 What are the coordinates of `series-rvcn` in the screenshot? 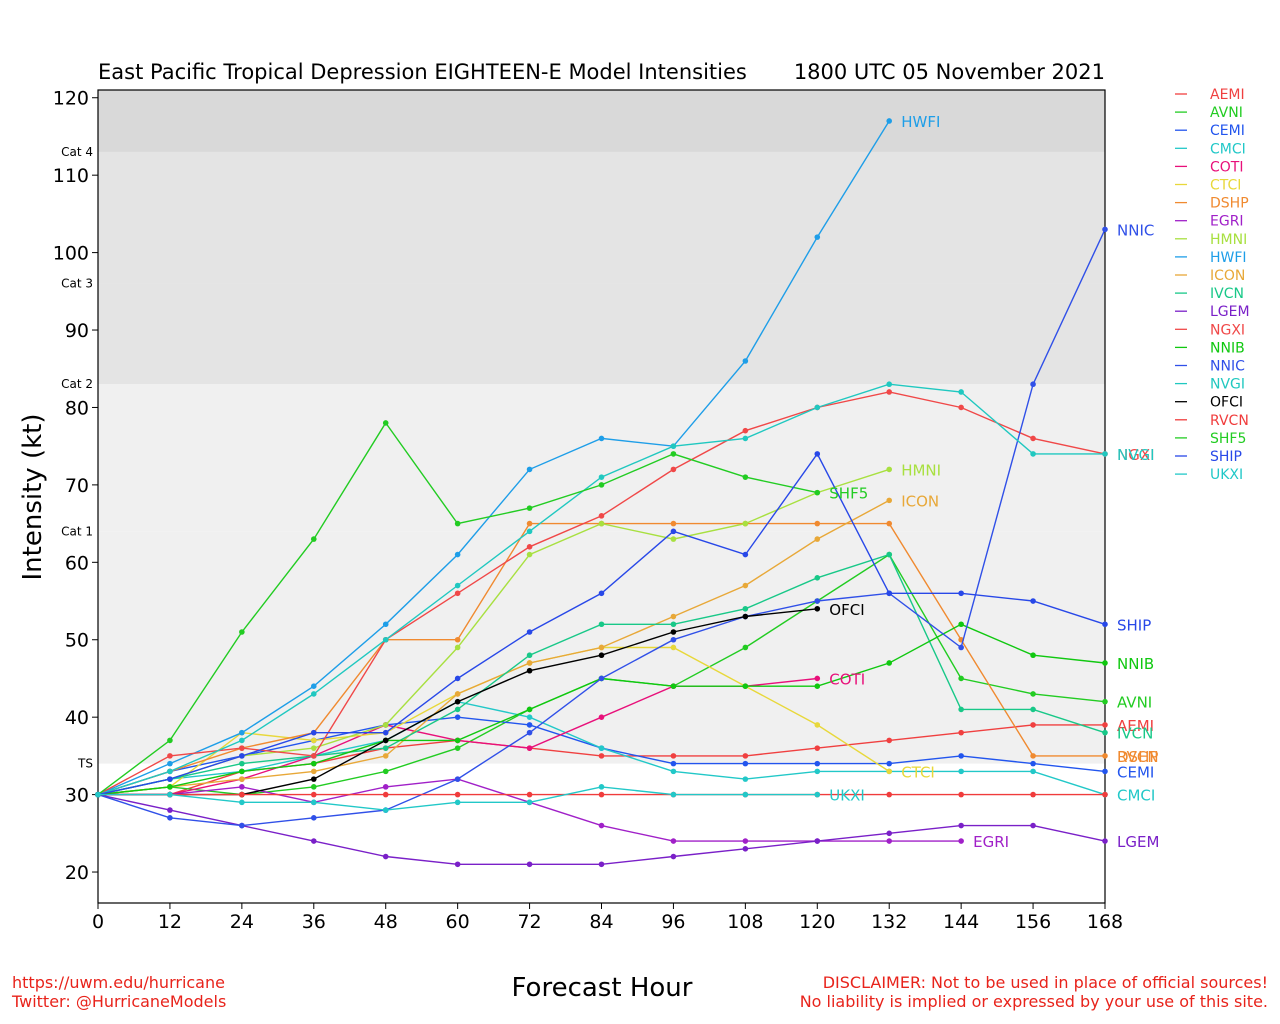 It's located at (601, 794).